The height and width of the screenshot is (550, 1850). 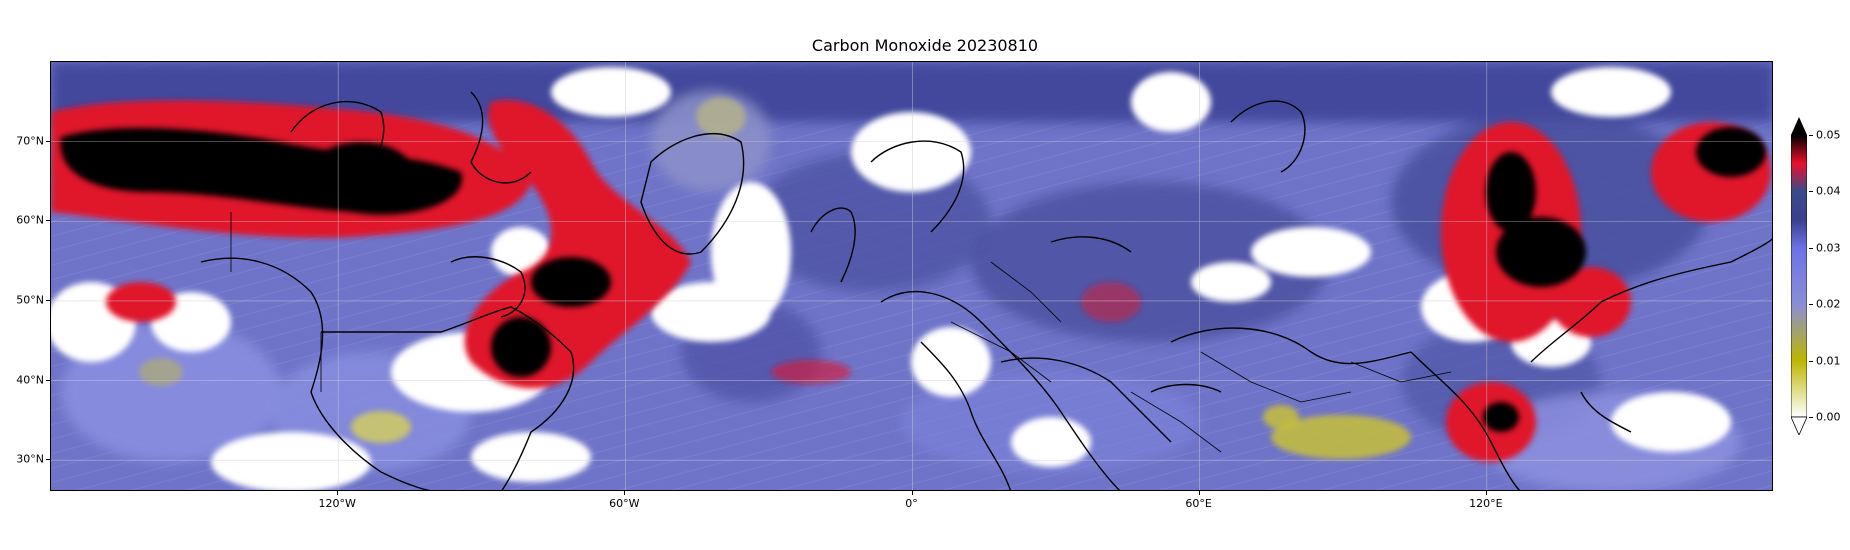 What do you see at coordinates (30, 380) in the screenshot?
I see `lat-tick-label: 40°N` at bounding box center [30, 380].